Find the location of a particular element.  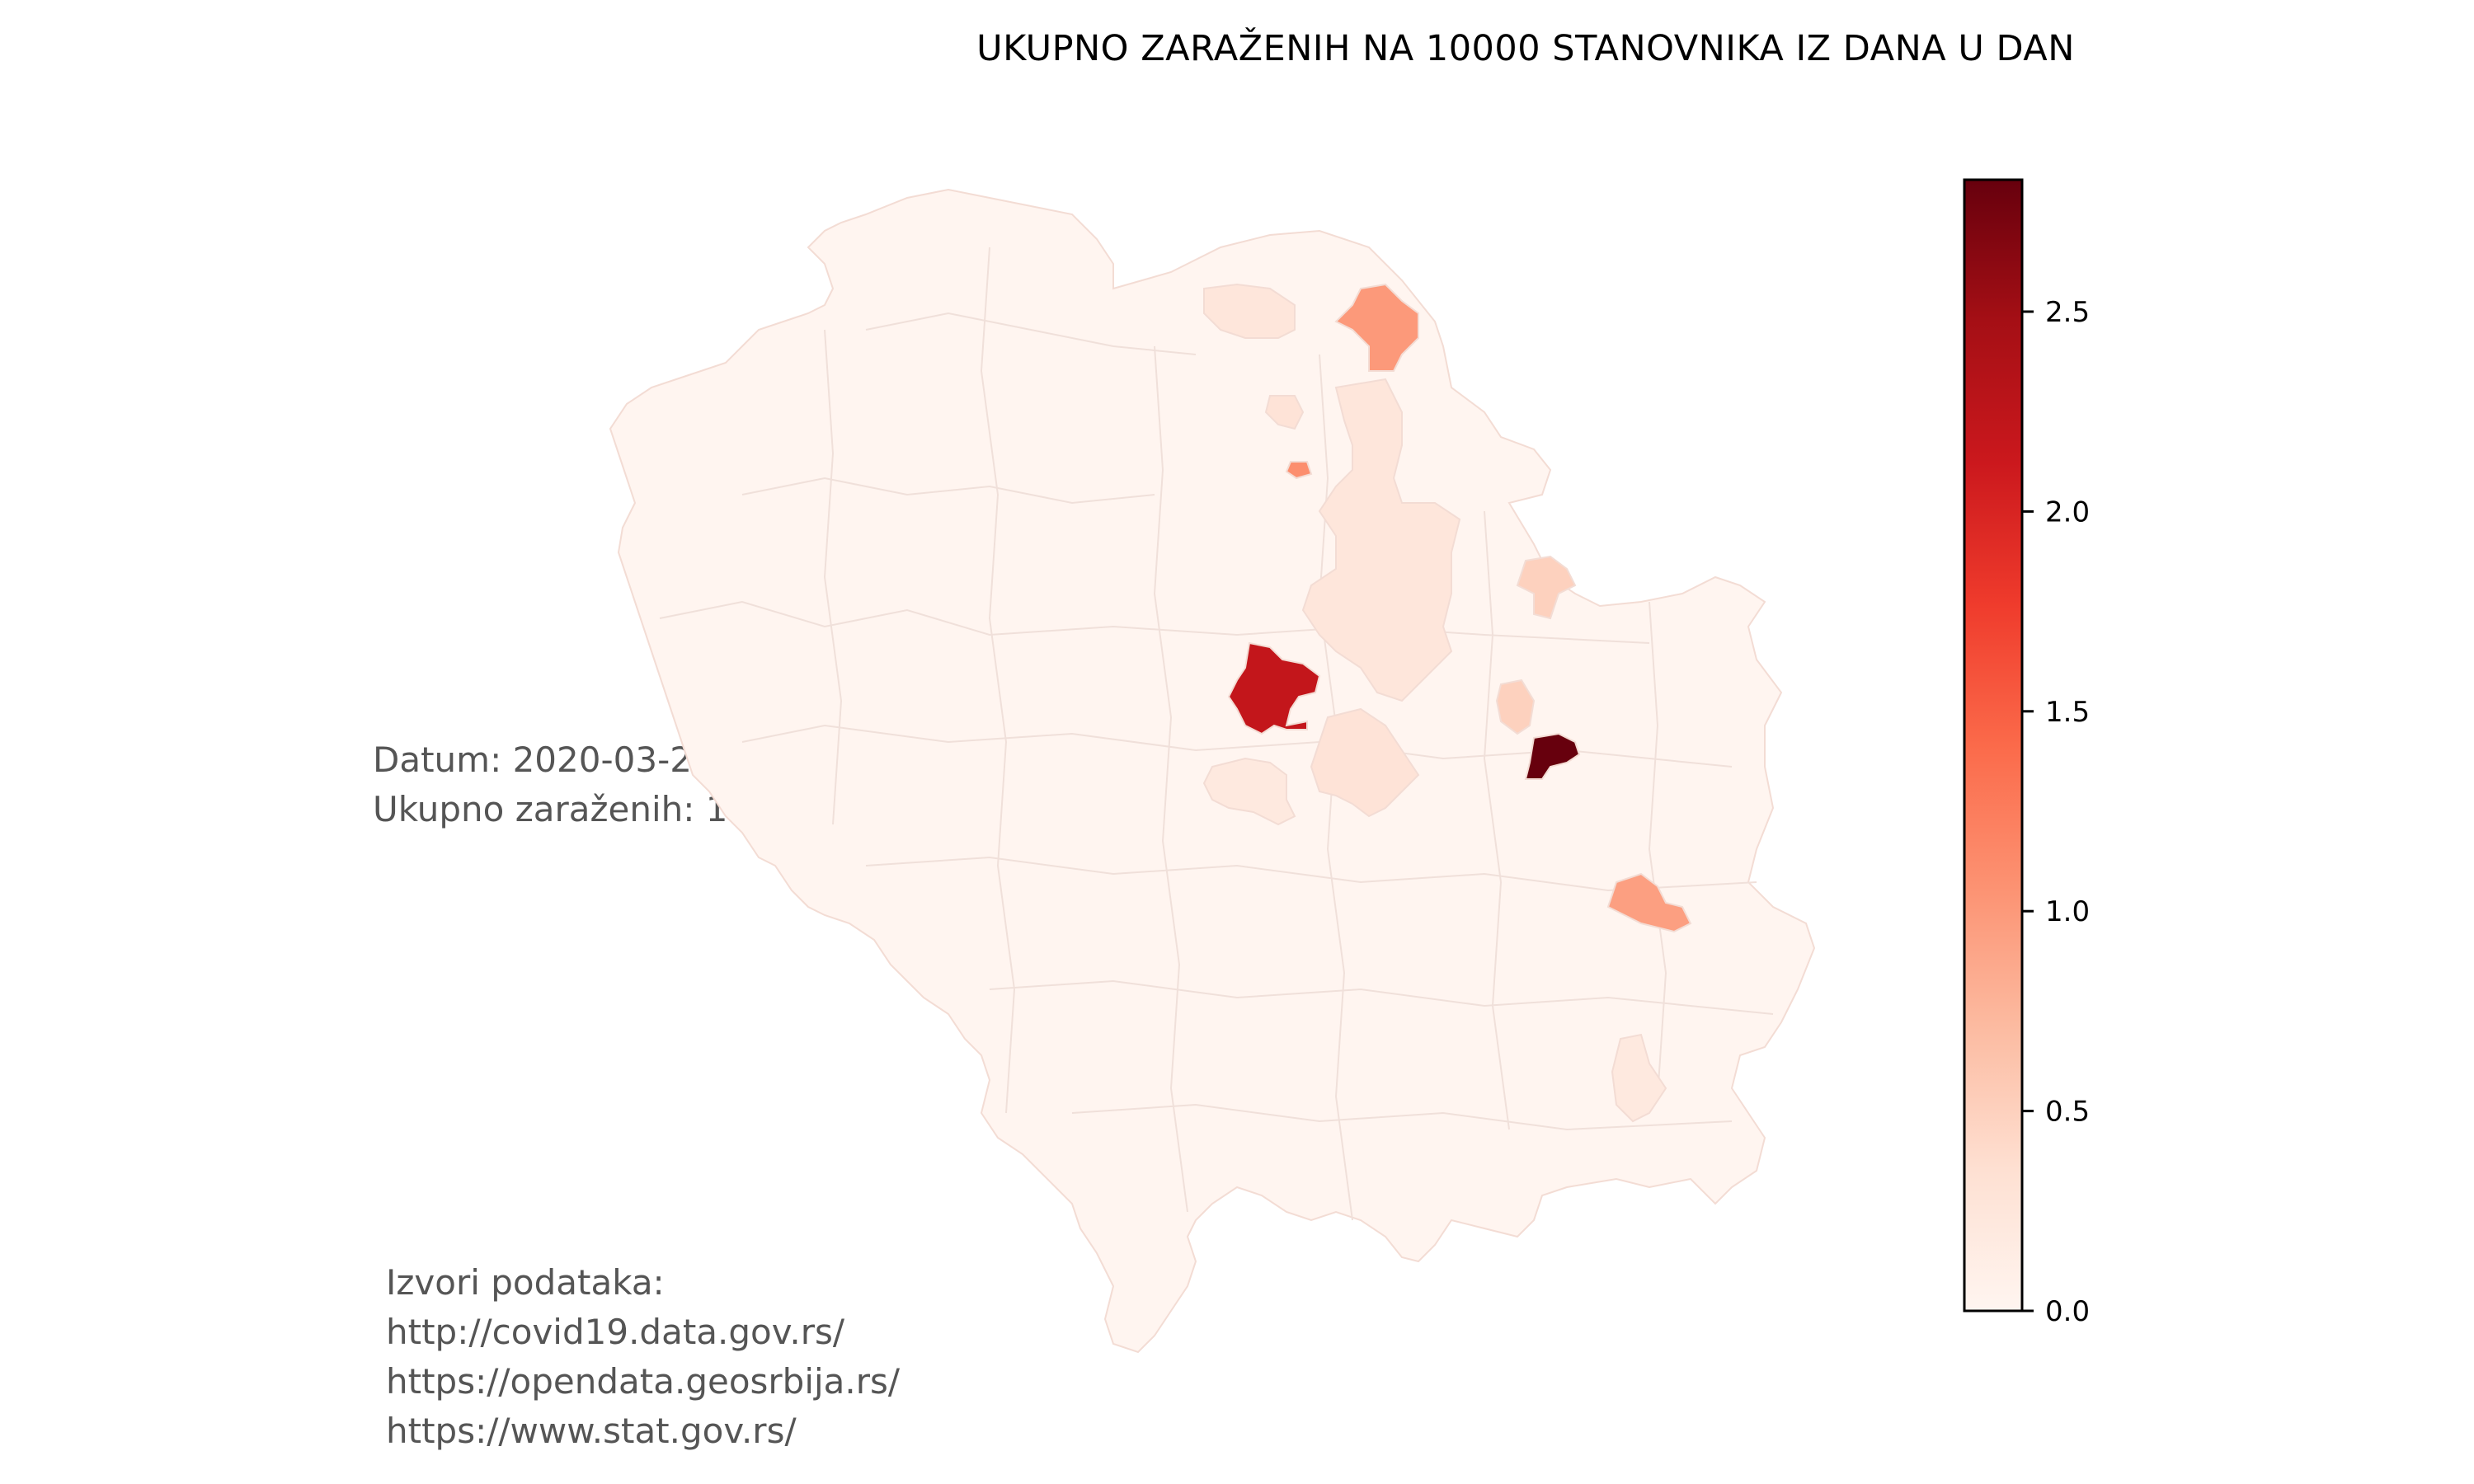

region-east-a is located at coordinates (1546, 587).